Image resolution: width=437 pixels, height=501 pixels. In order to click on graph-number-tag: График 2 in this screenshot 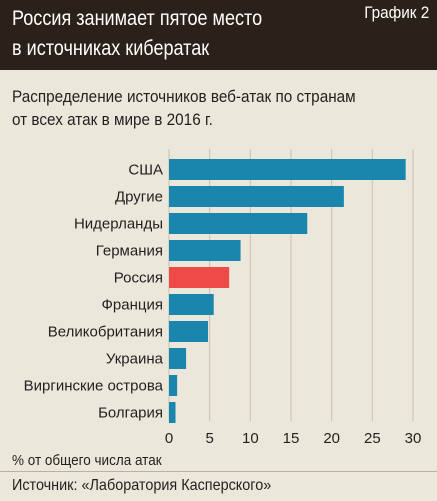, I will do `click(396, 12)`.